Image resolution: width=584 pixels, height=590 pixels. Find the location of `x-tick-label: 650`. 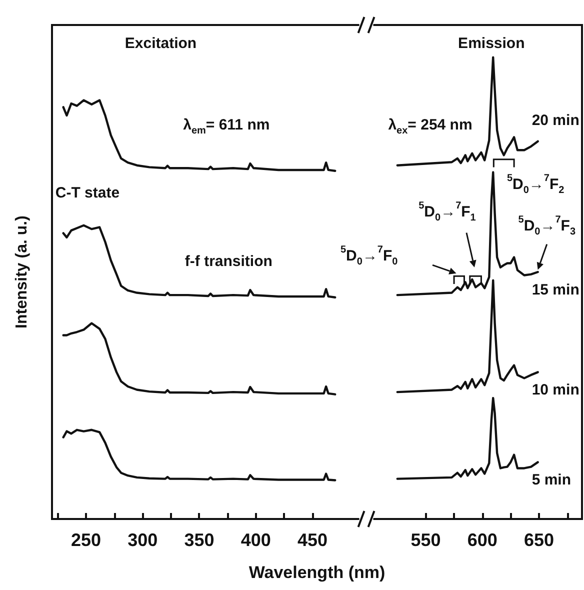

x-tick-label: 650 is located at coordinates (539, 540).